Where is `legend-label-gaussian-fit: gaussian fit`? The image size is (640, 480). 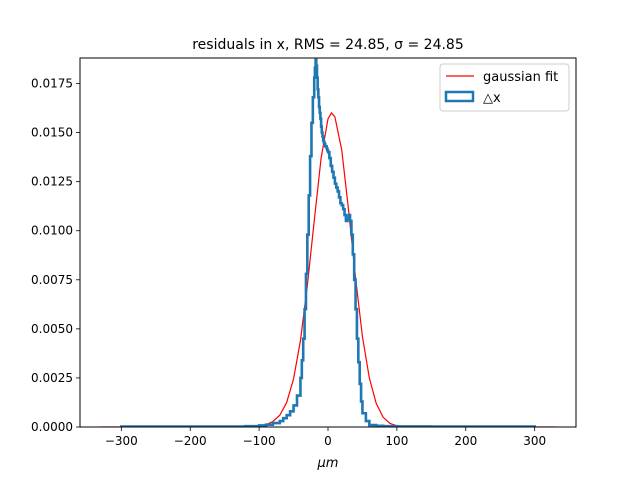
legend-label-gaussian-fit: gaussian fit is located at coordinates (520, 77).